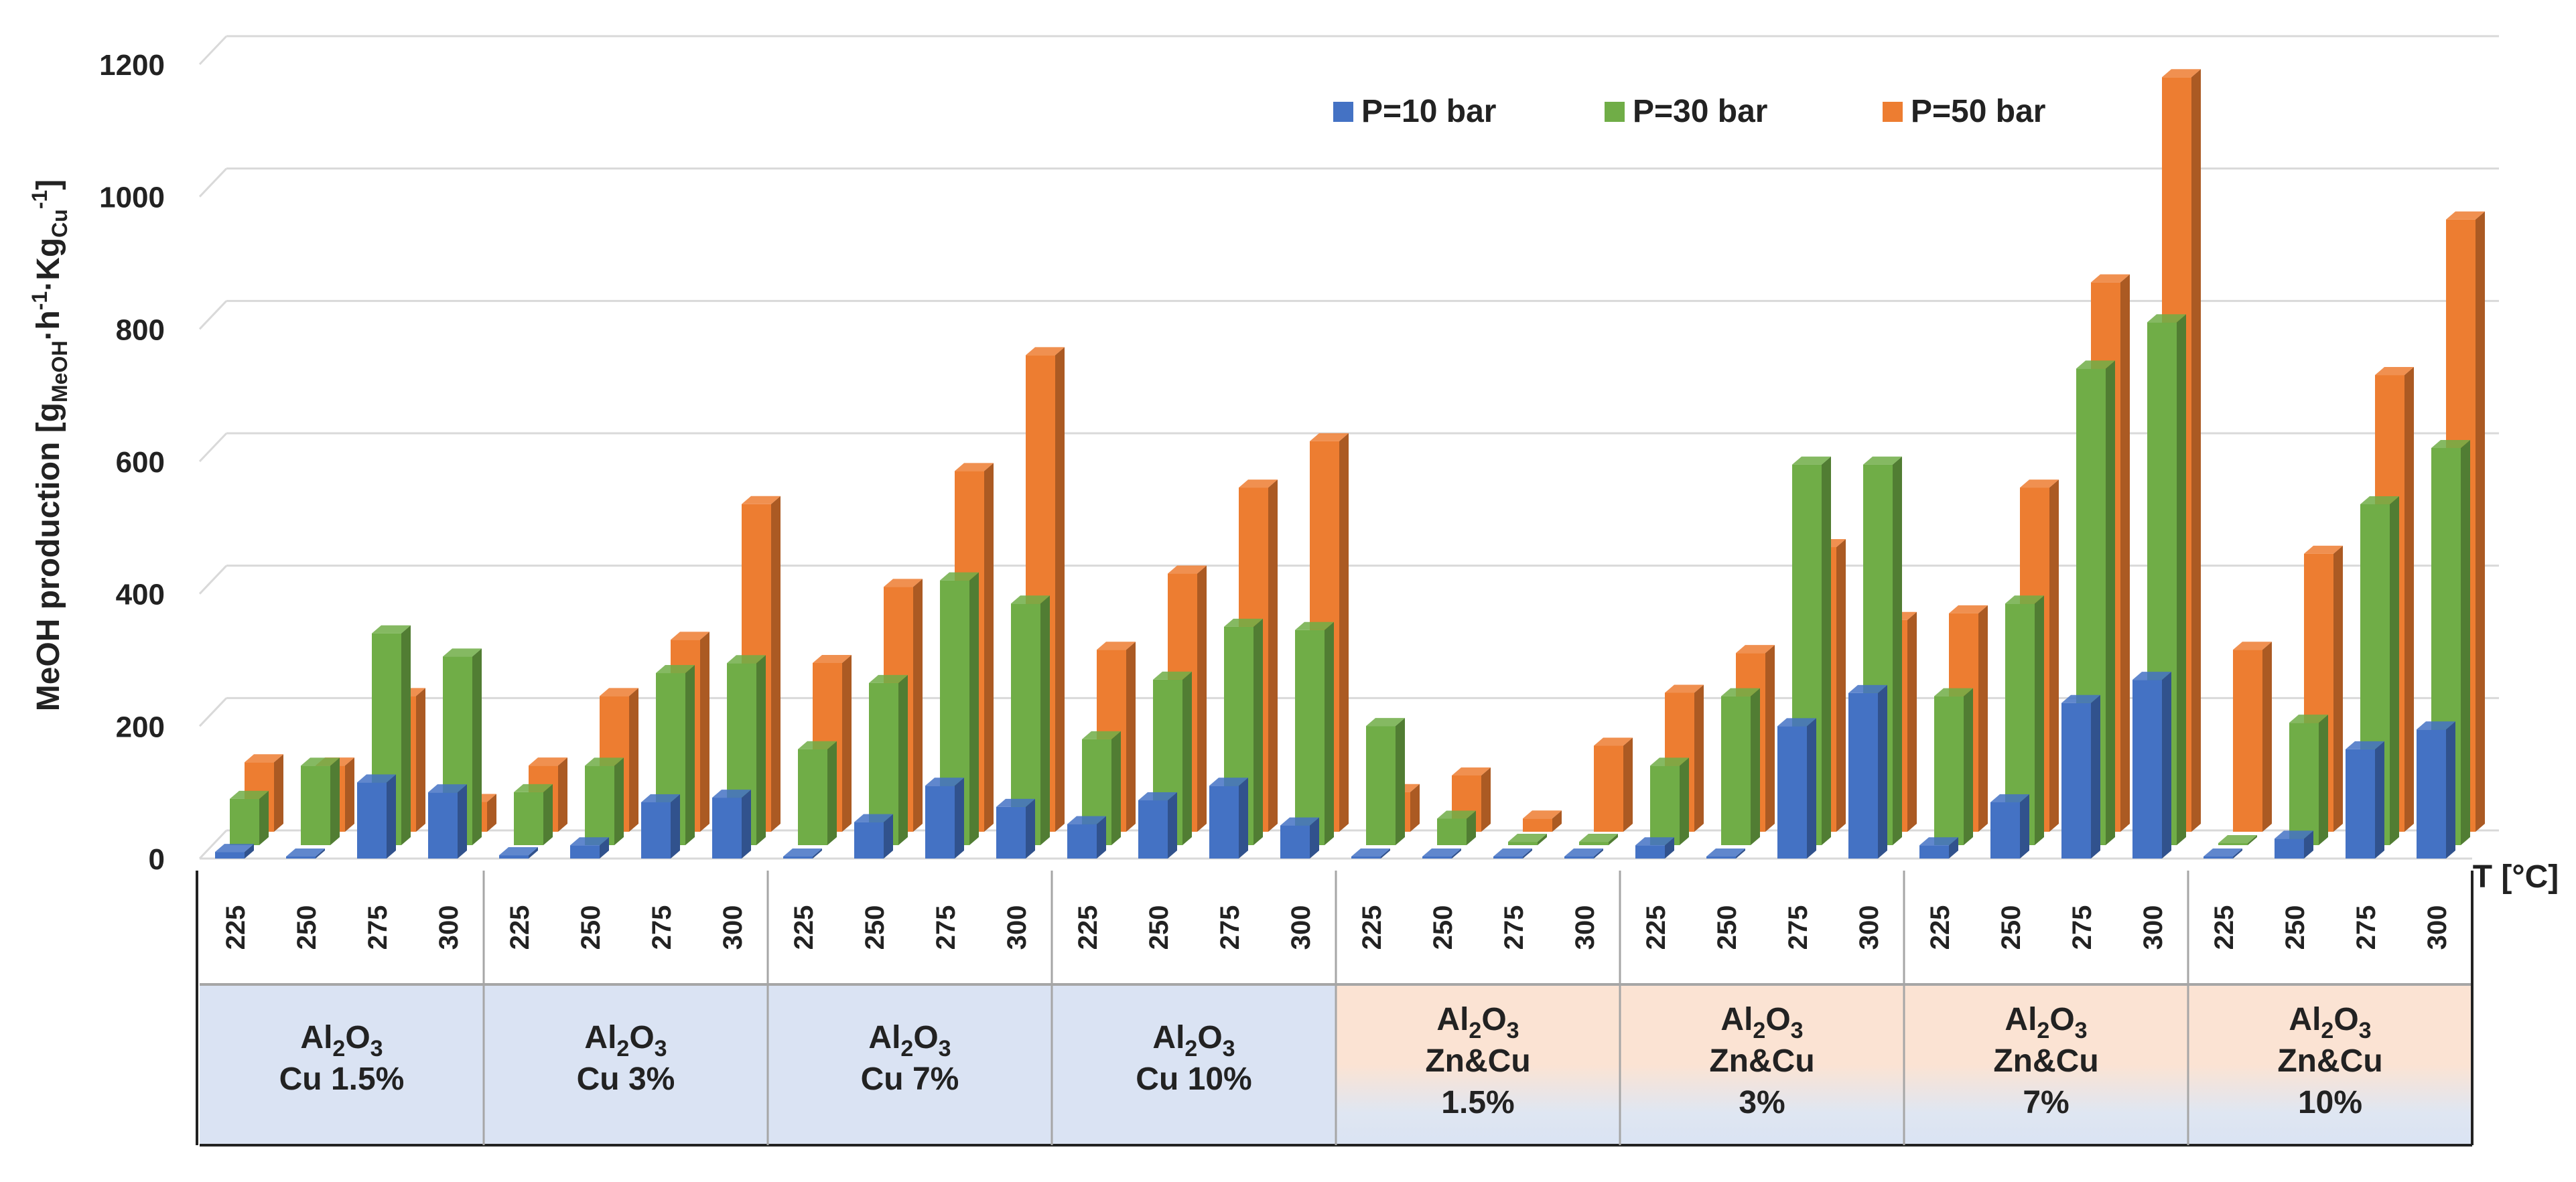 This screenshot has height=1182, width=2576. I want to click on gridline-side, so click(213, 844).